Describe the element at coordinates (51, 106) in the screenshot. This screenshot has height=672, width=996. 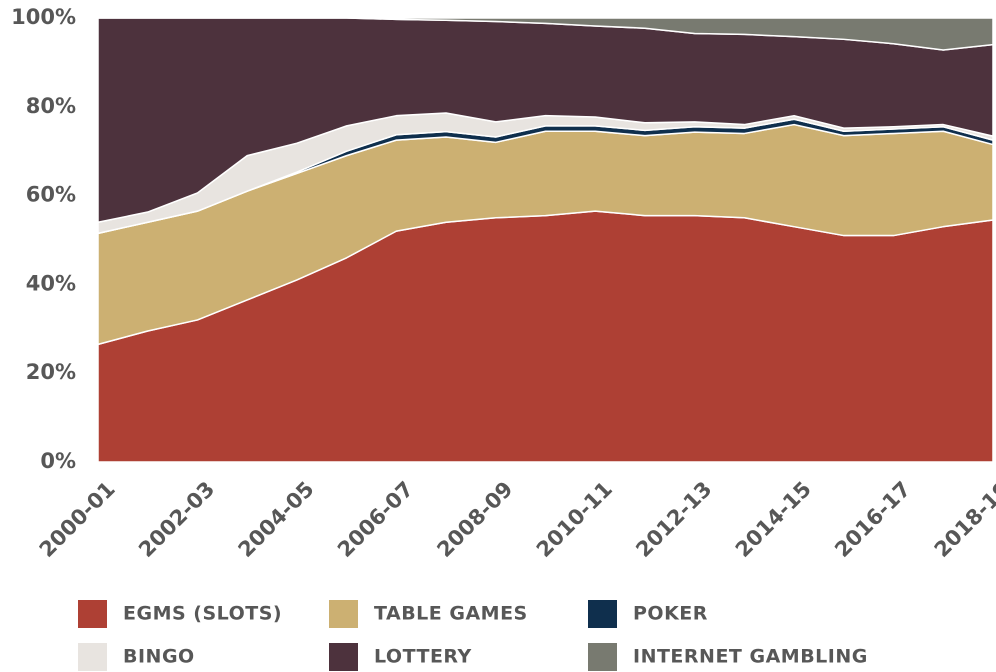
I see `y-tick-label: 80%` at that location.